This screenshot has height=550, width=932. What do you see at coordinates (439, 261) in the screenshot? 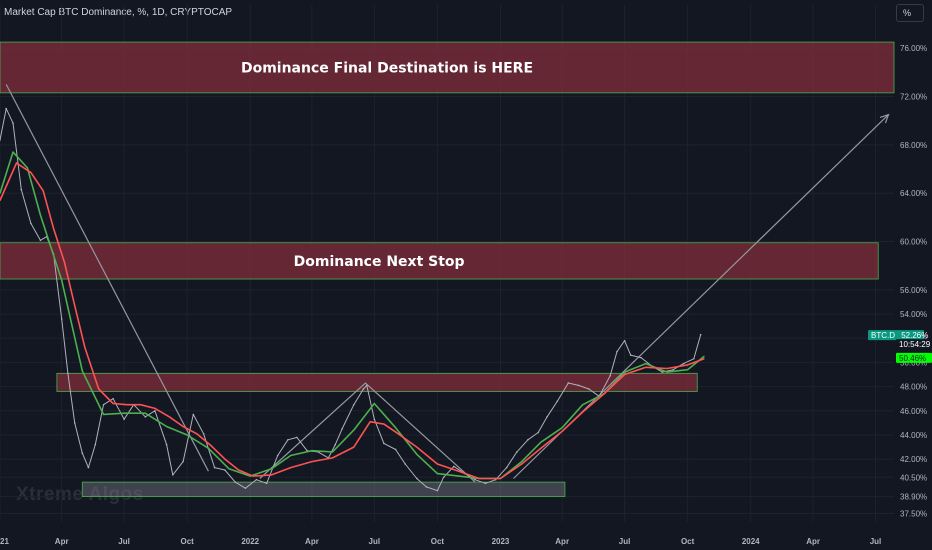
I see `resistance-zone` at bounding box center [439, 261].